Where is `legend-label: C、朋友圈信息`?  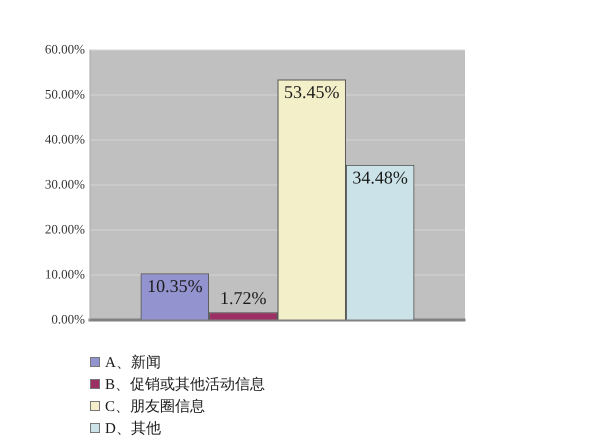 legend-label: C、朋友圈信息 is located at coordinates (155, 406).